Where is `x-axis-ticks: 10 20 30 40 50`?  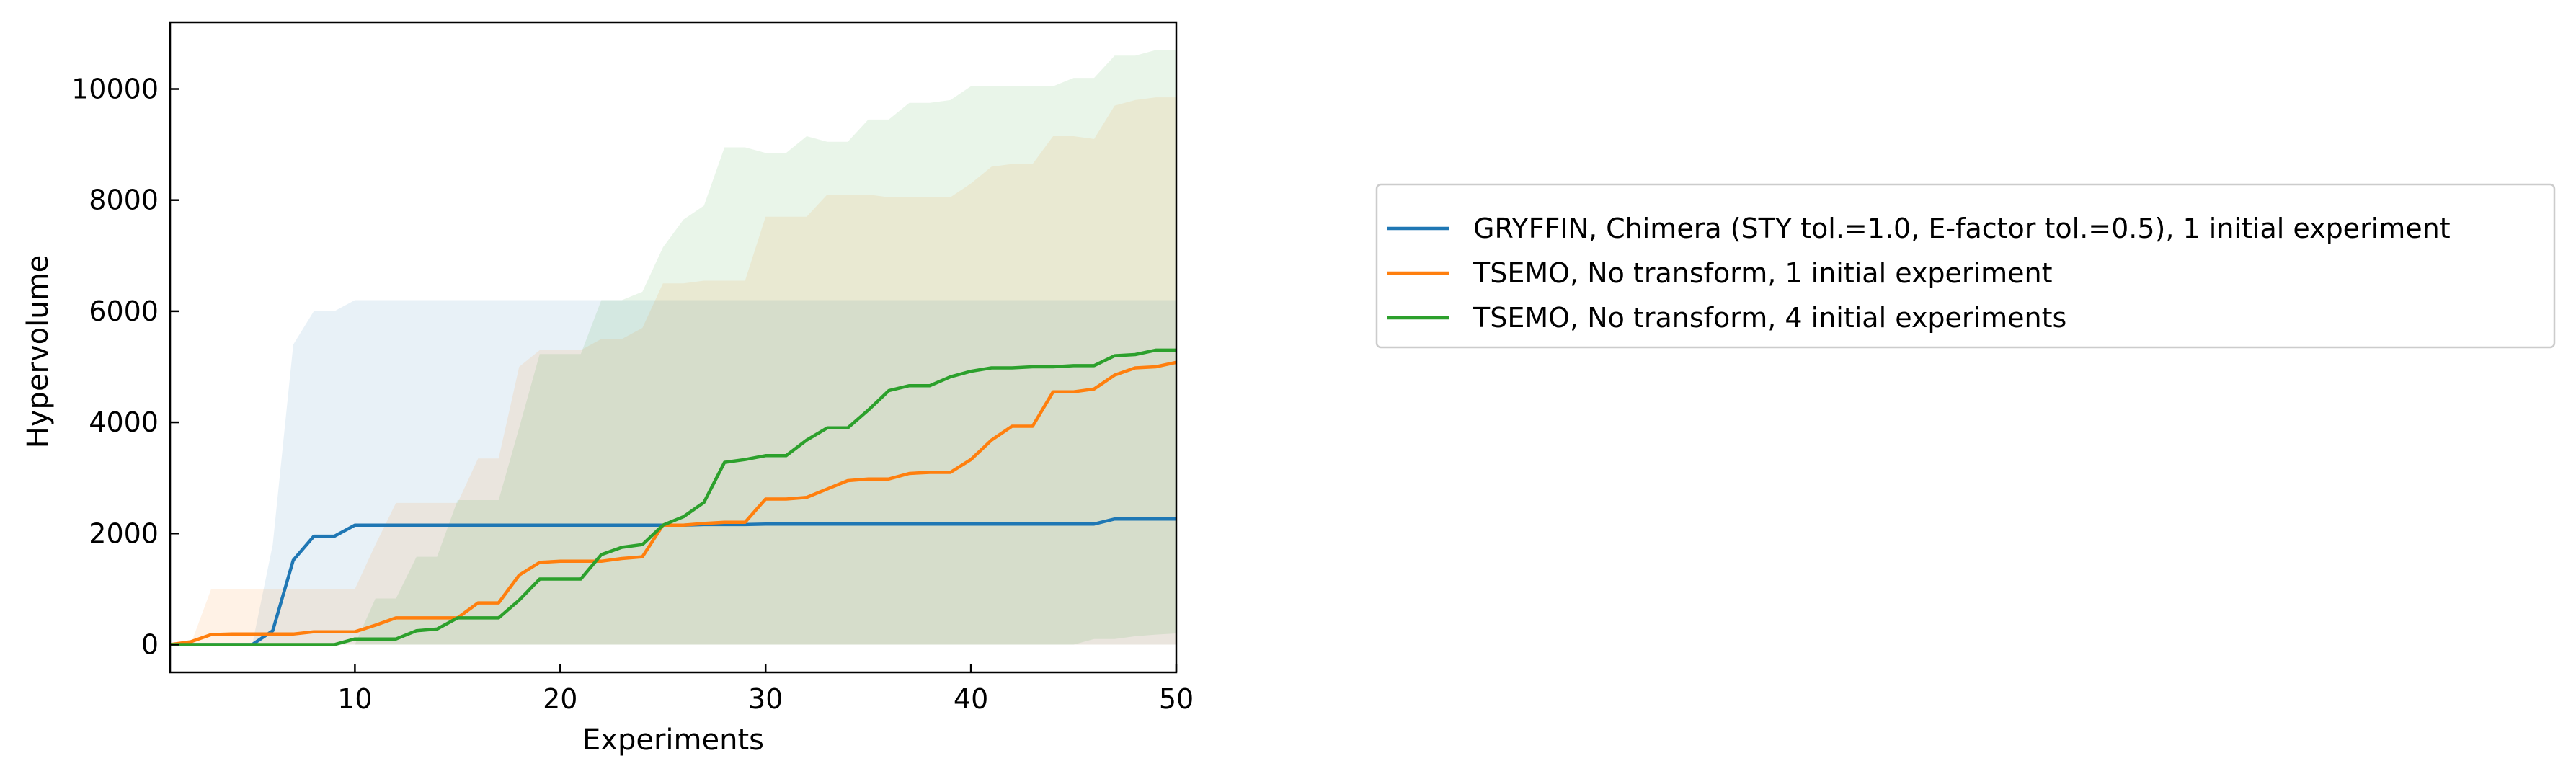
x-axis-ticks: 10 20 30 40 50 is located at coordinates (765, 689).